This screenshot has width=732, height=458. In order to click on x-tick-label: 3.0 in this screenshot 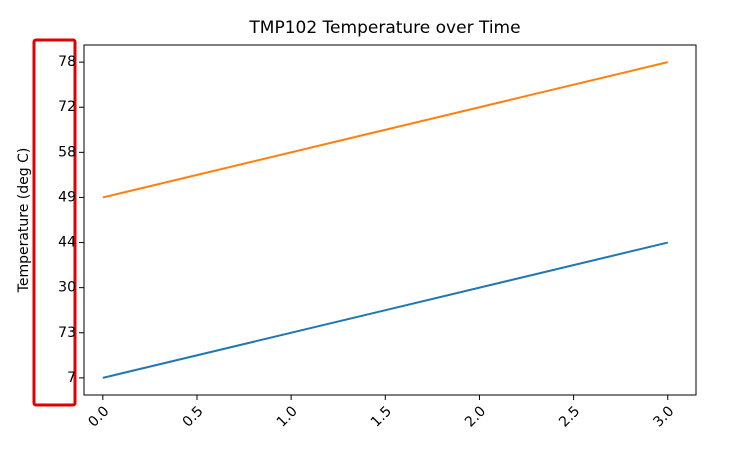, I will do `click(663, 416)`.